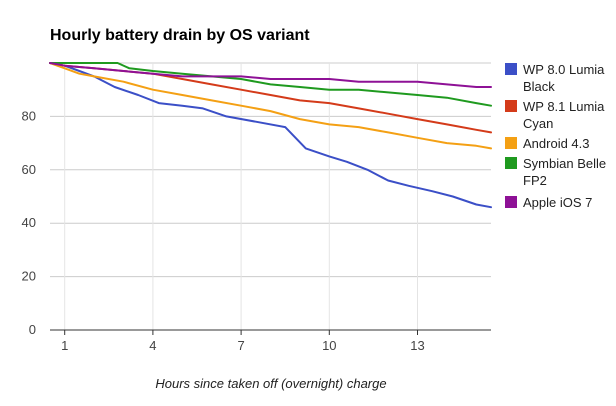 The height and width of the screenshot is (406, 616). What do you see at coordinates (538, 123) in the screenshot?
I see `legend-label-1: Cyan` at bounding box center [538, 123].